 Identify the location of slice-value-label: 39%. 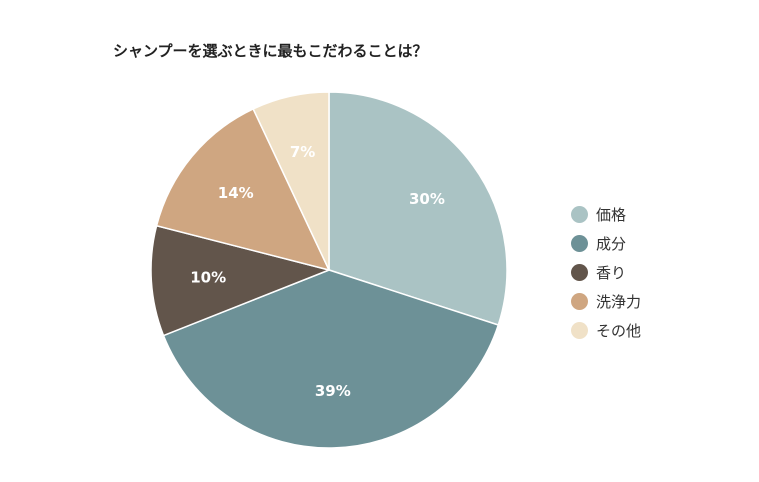
(333, 391).